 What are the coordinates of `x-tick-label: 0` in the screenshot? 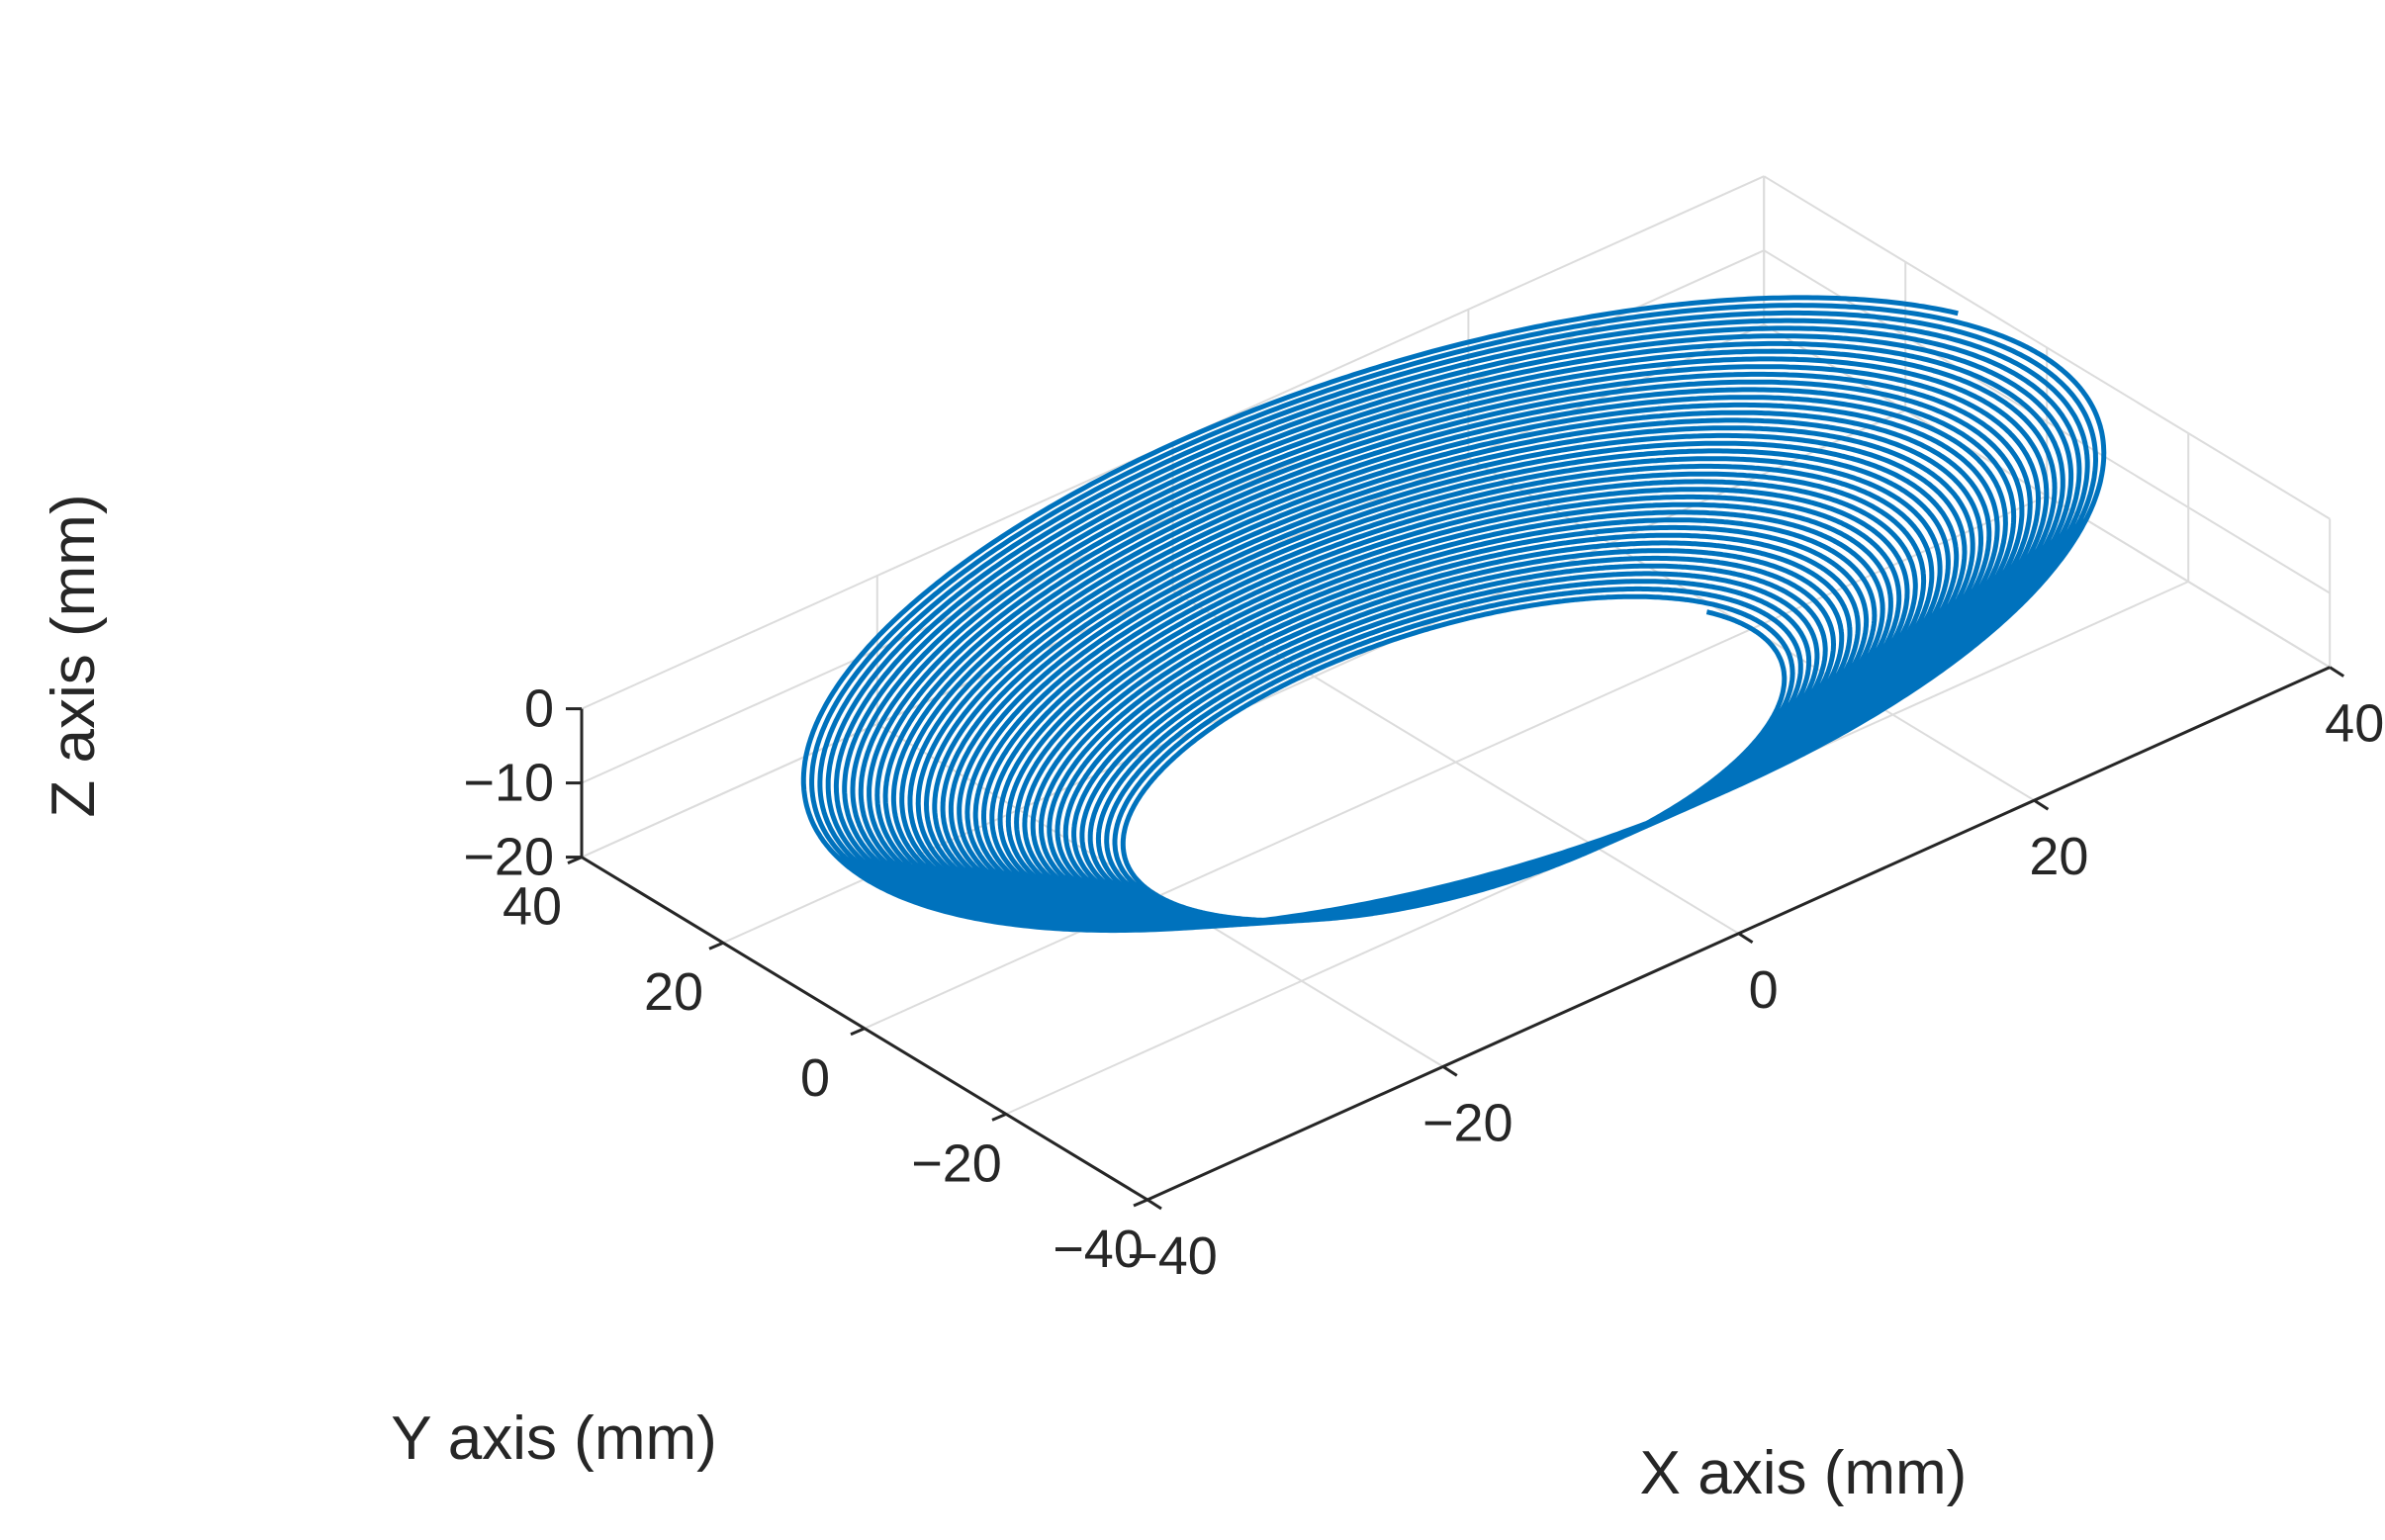 It's located at (1764, 990).